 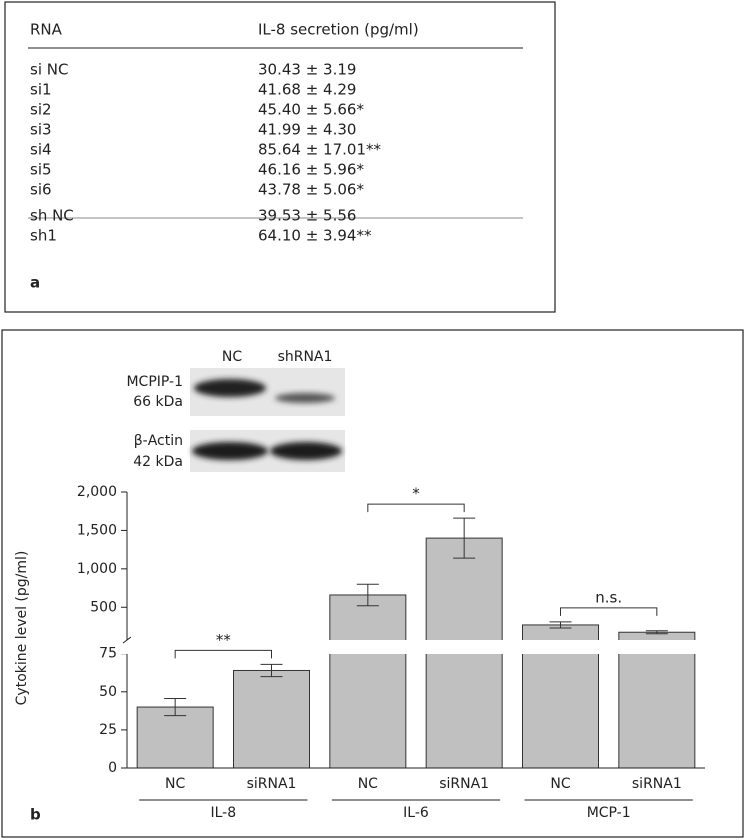 I want to click on table-cell: sh NC, so click(x=52, y=216).